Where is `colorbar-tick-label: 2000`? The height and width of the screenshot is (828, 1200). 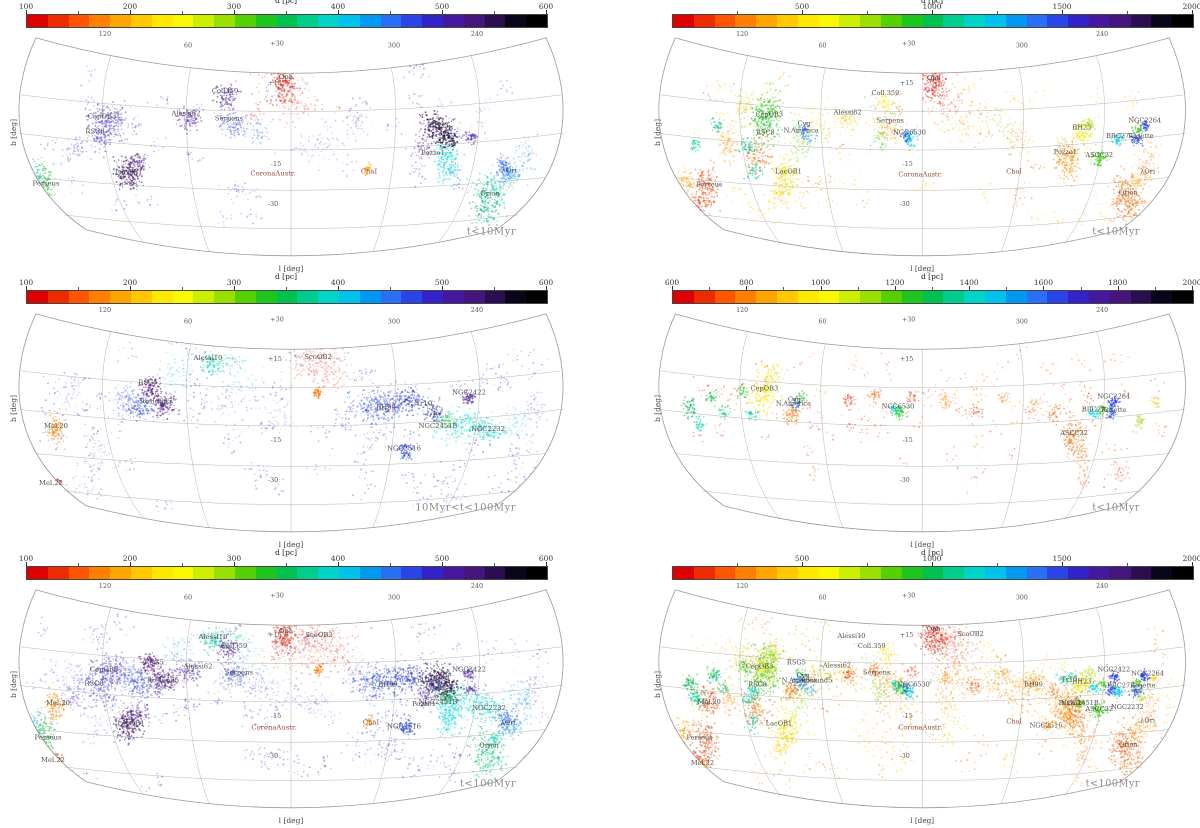
colorbar-tick-label: 2000 is located at coordinates (1191, 558).